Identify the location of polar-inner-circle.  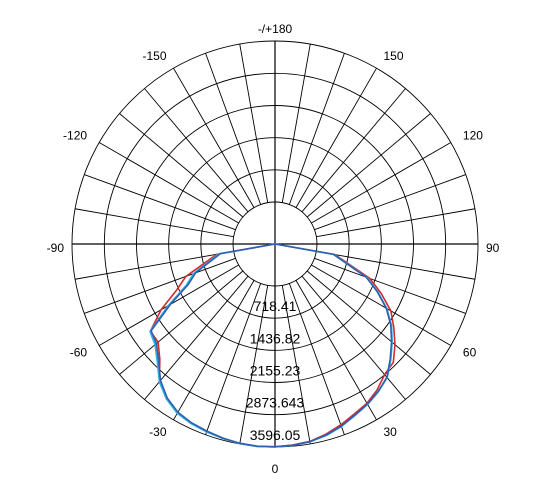
(275, 244).